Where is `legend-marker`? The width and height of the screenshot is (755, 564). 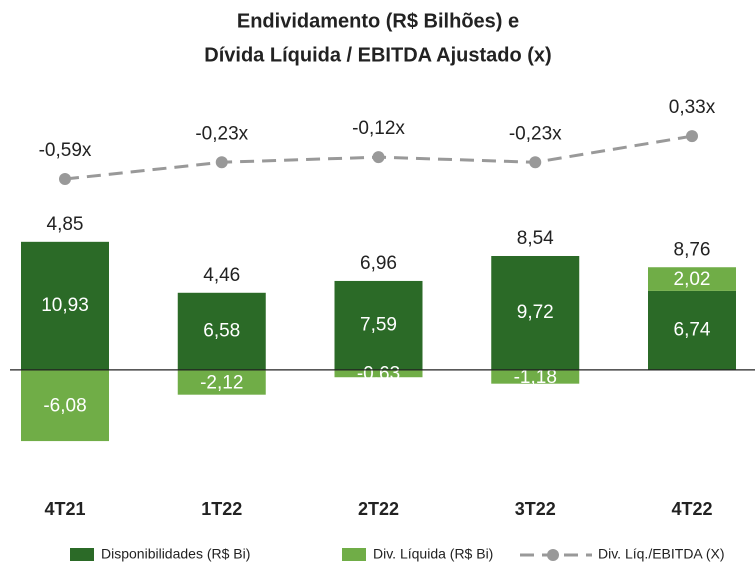
legend-marker is located at coordinates (553, 555).